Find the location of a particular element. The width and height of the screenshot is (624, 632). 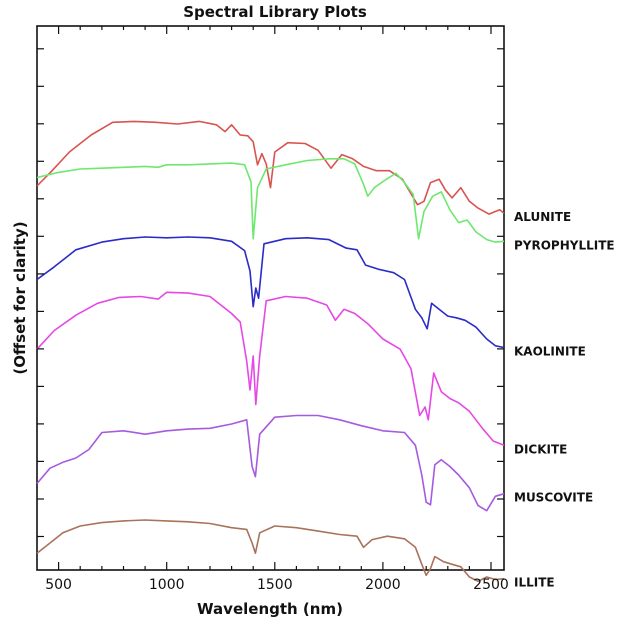

x-tick-label: 1000 is located at coordinates (167, 585).